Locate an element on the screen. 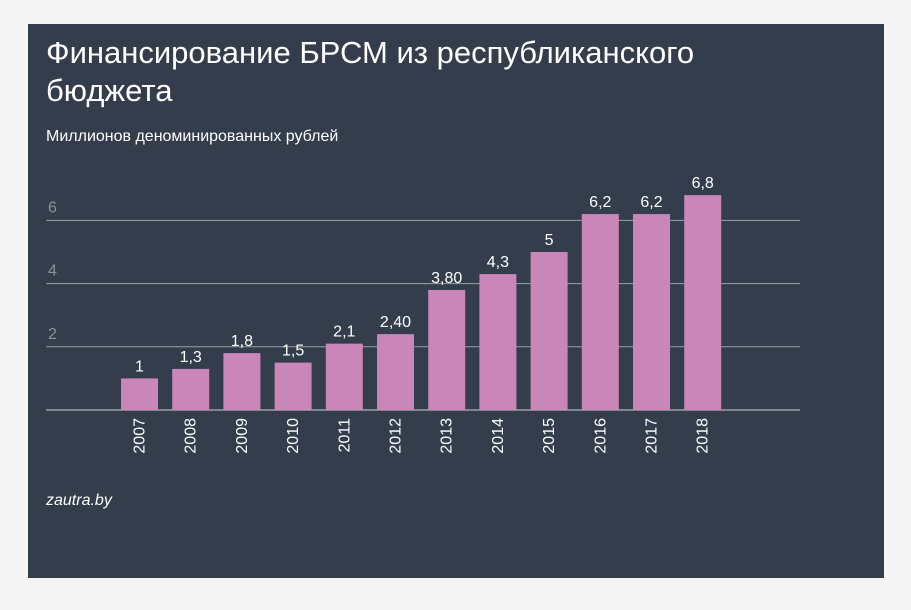 This screenshot has width=911, height=610. x-tick-label: 2010 is located at coordinates (293, 436).